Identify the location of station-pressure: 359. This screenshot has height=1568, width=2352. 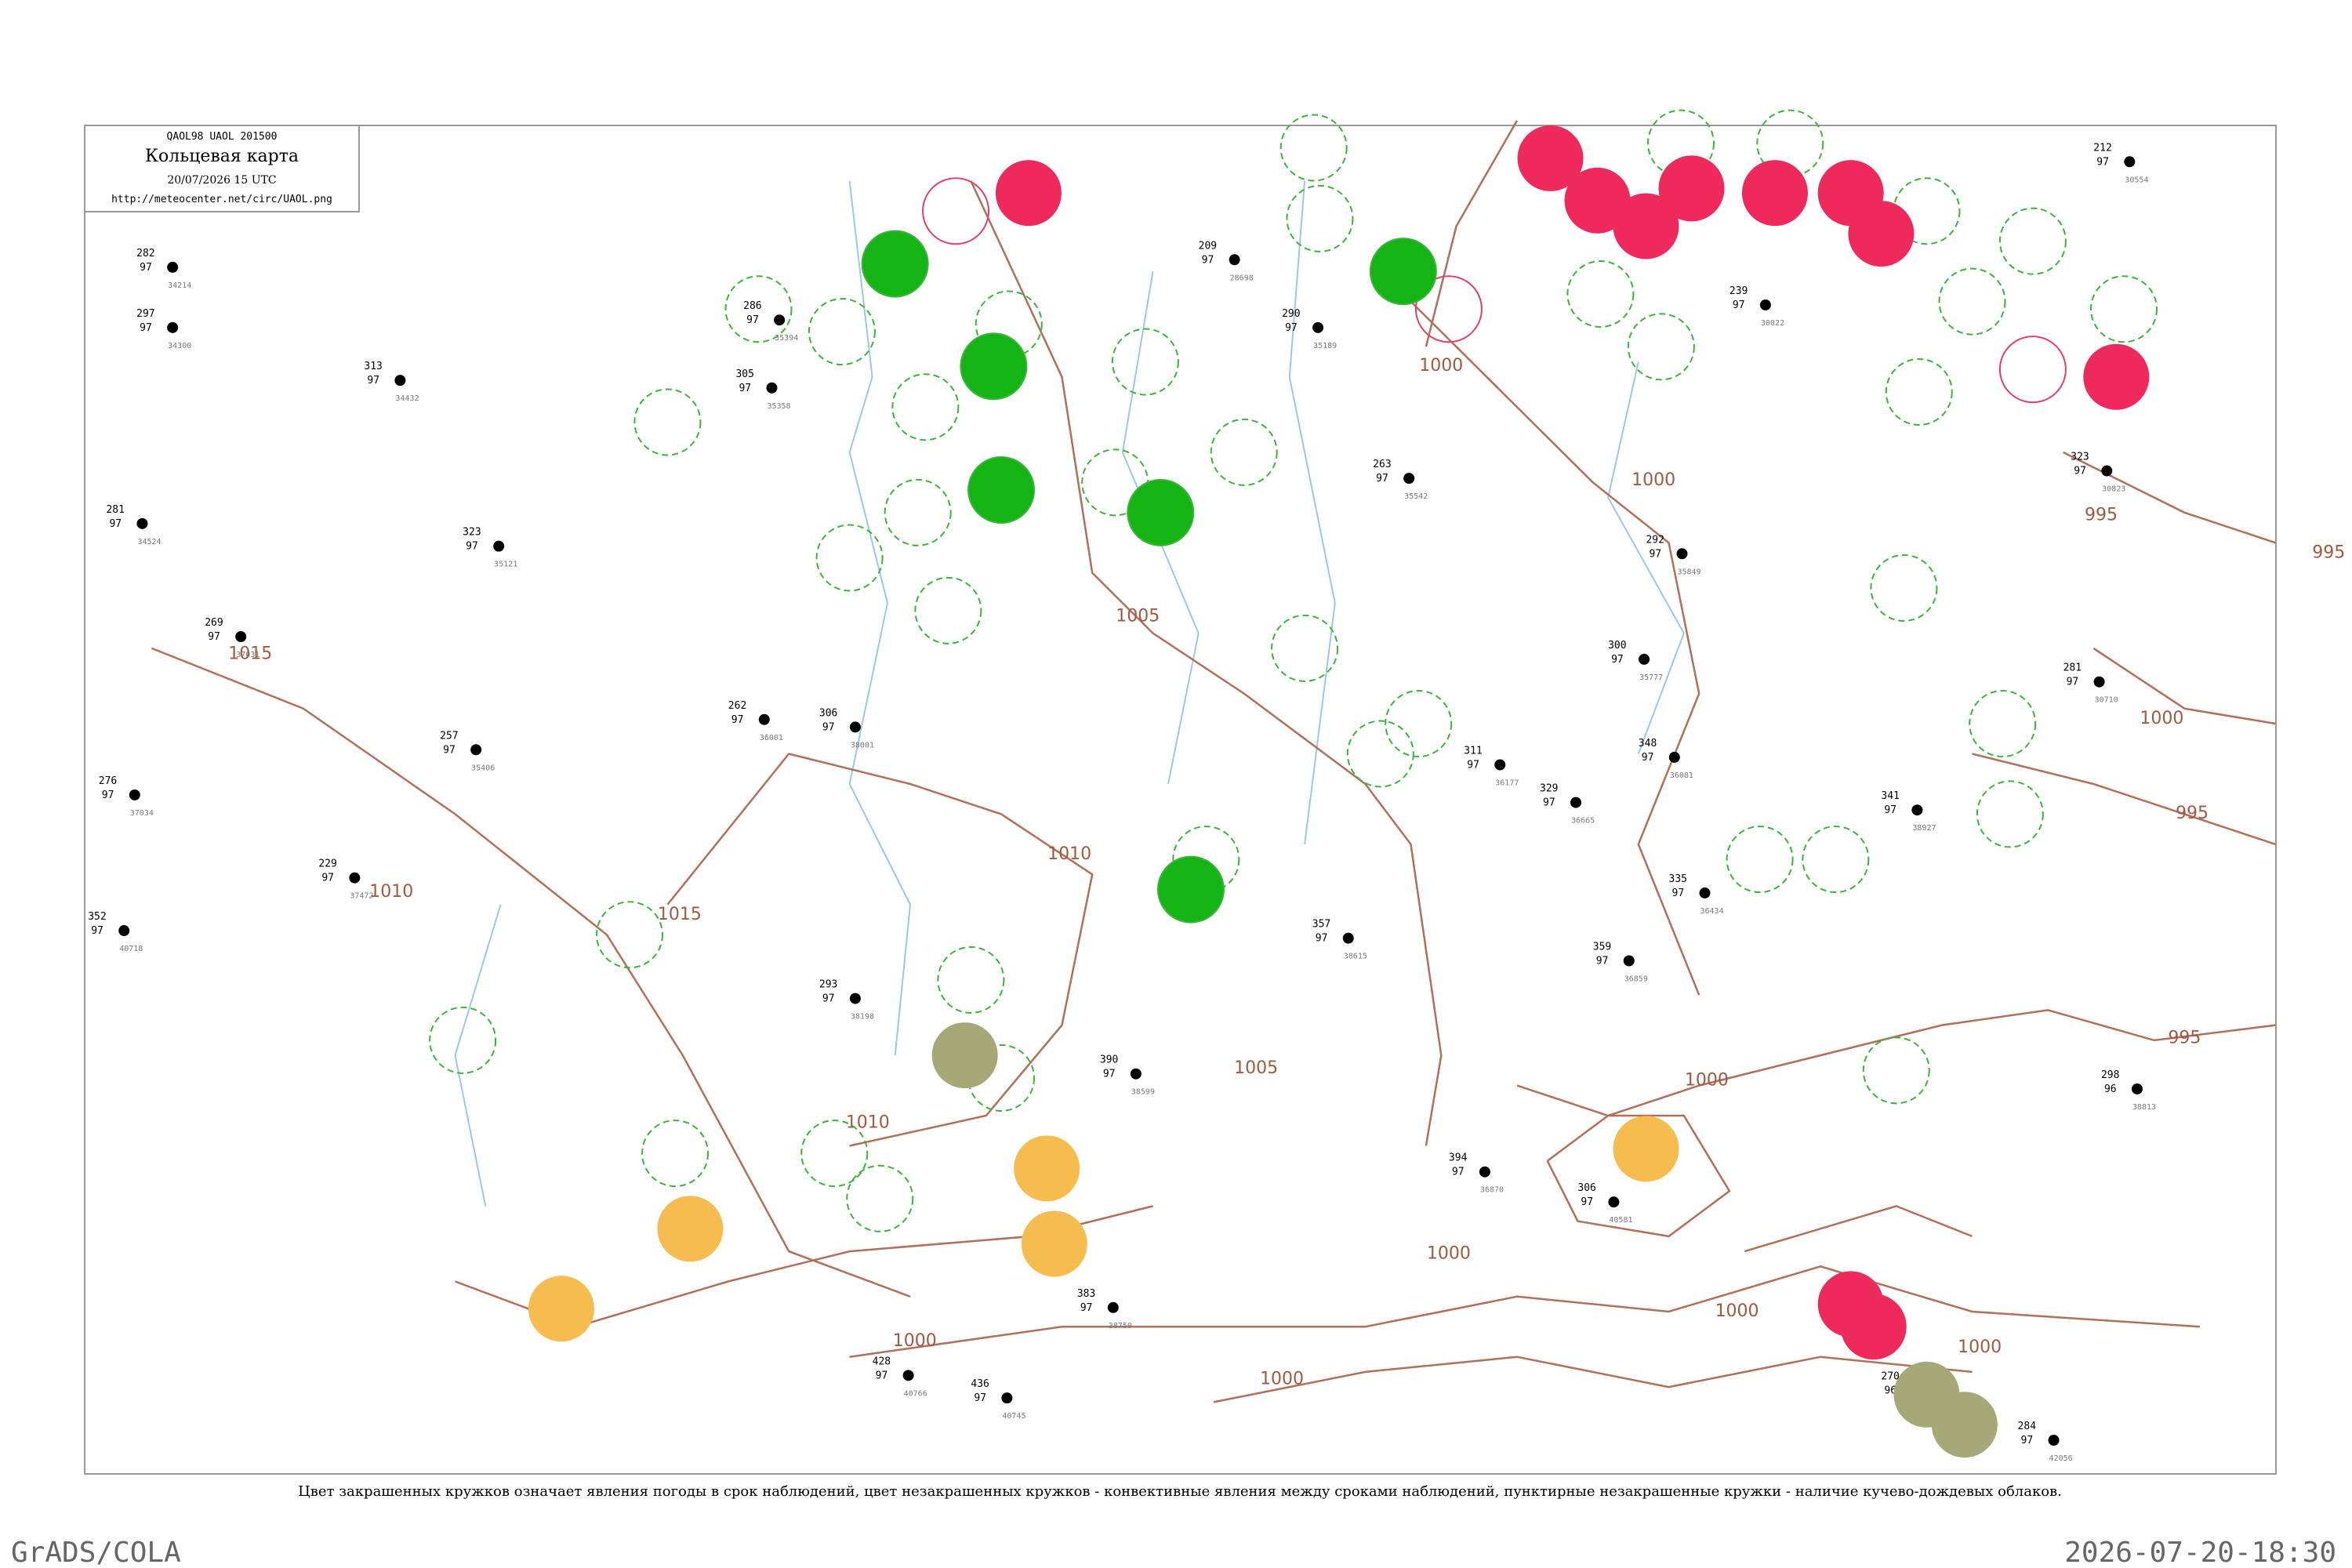
(1602, 947).